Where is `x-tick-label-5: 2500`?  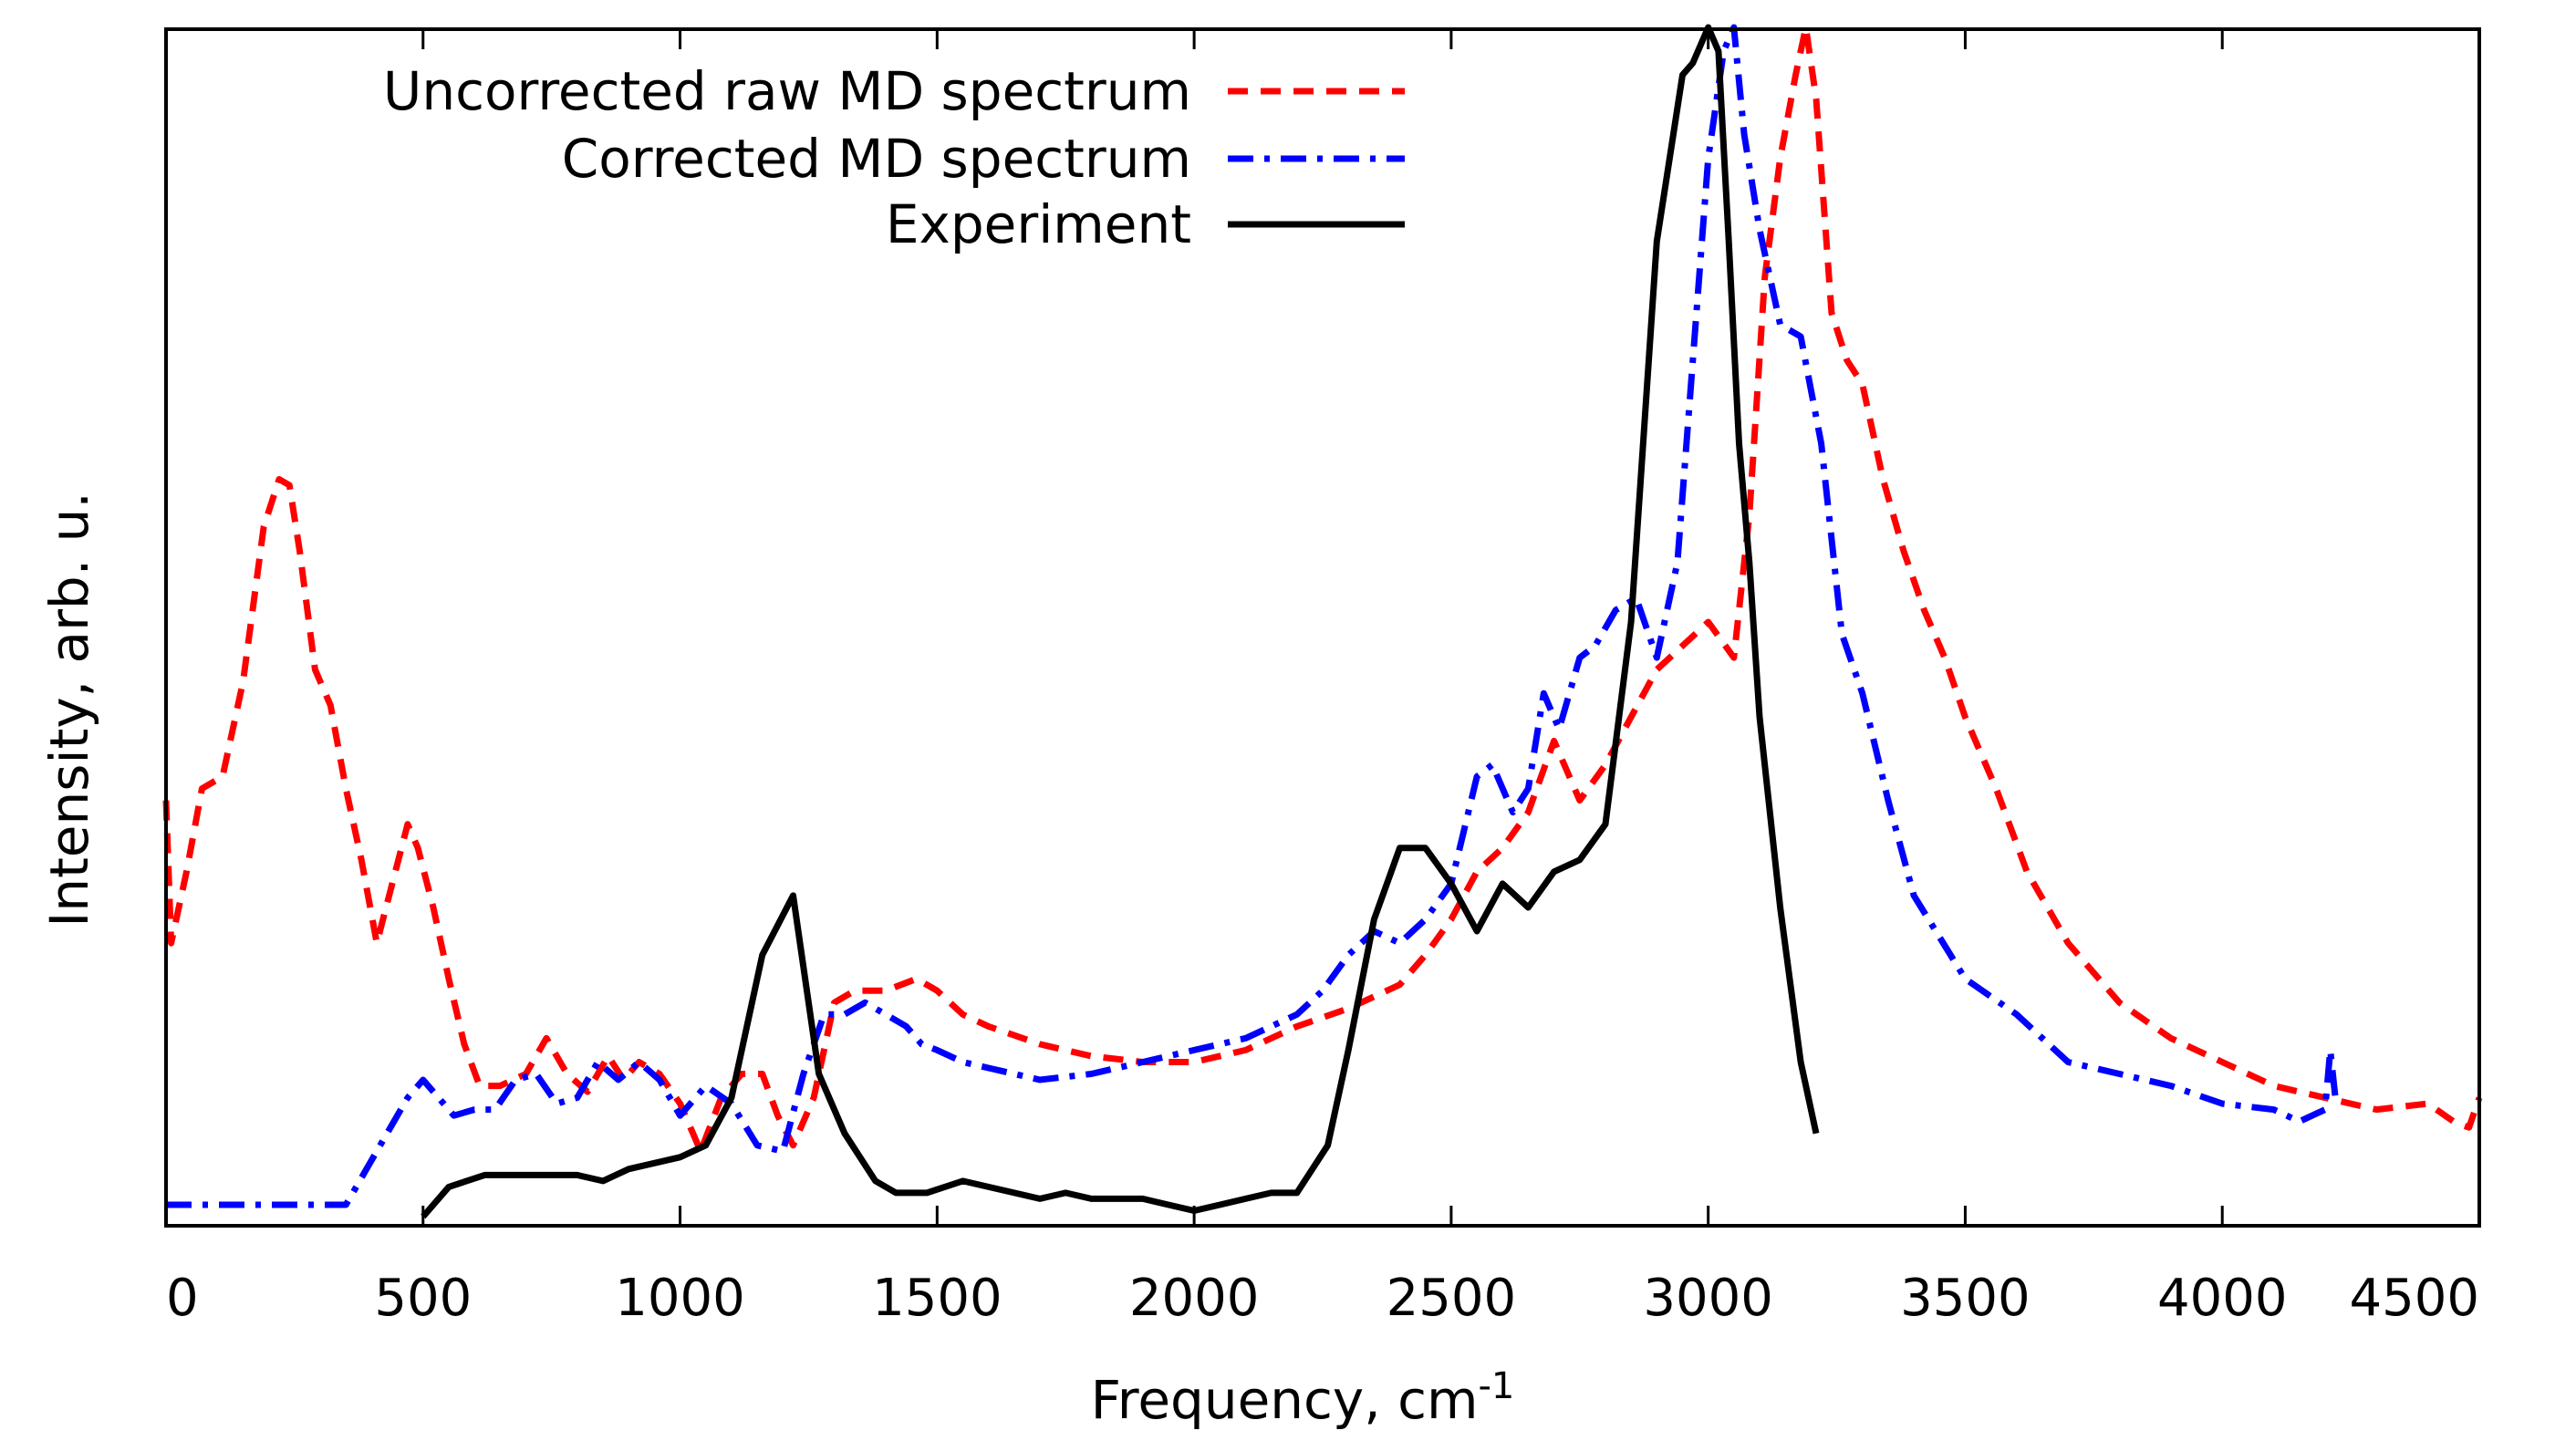
x-tick-label-5: 2500 is located at coordinates (1452, 1298).